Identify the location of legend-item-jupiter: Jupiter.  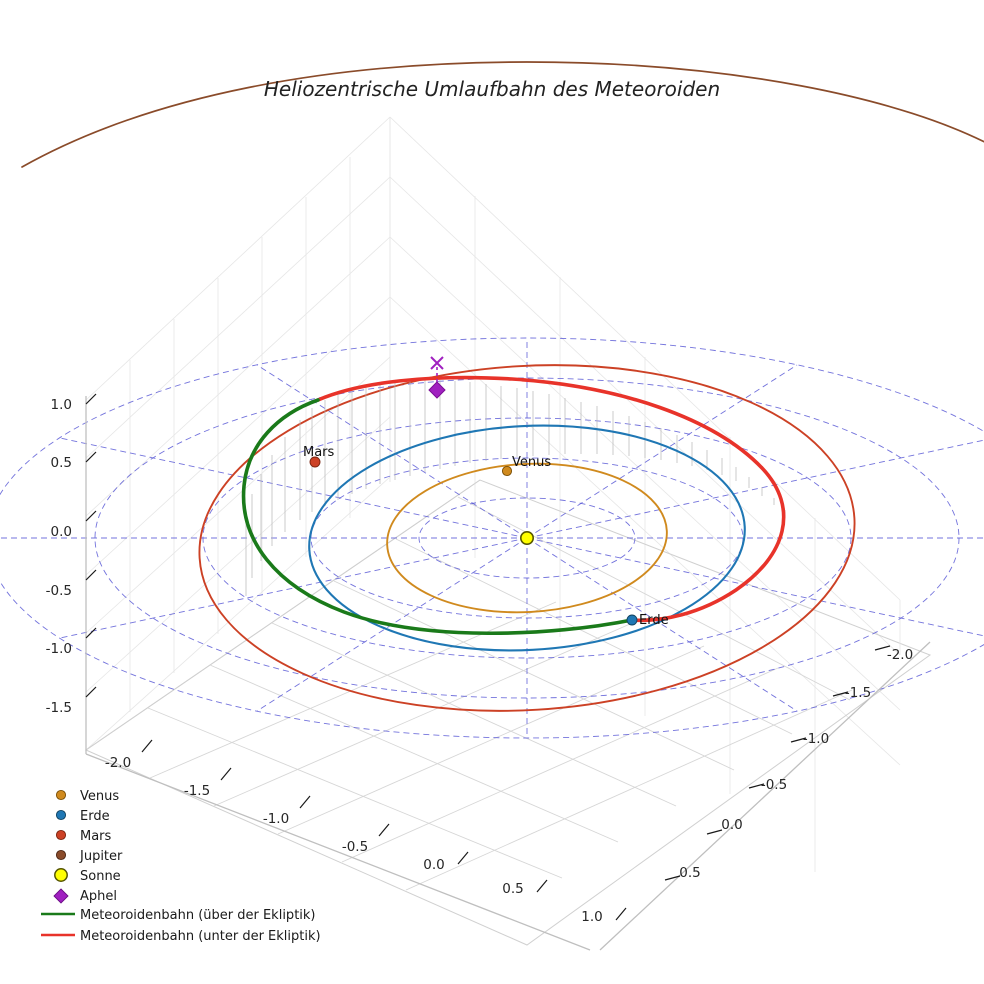
(89, 856).